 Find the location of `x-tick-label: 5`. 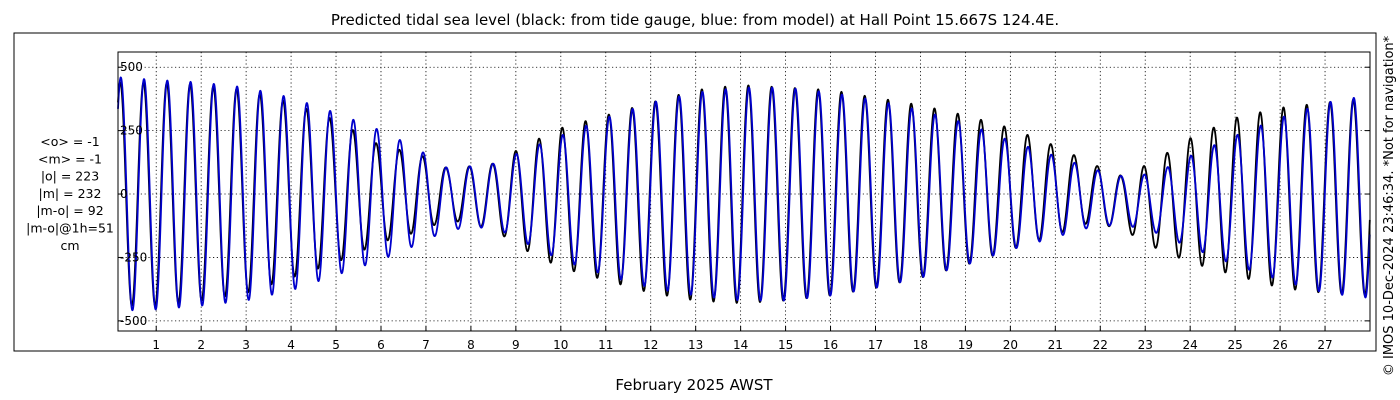

x-tick-label: 5 is located at coordinates (336, 345).